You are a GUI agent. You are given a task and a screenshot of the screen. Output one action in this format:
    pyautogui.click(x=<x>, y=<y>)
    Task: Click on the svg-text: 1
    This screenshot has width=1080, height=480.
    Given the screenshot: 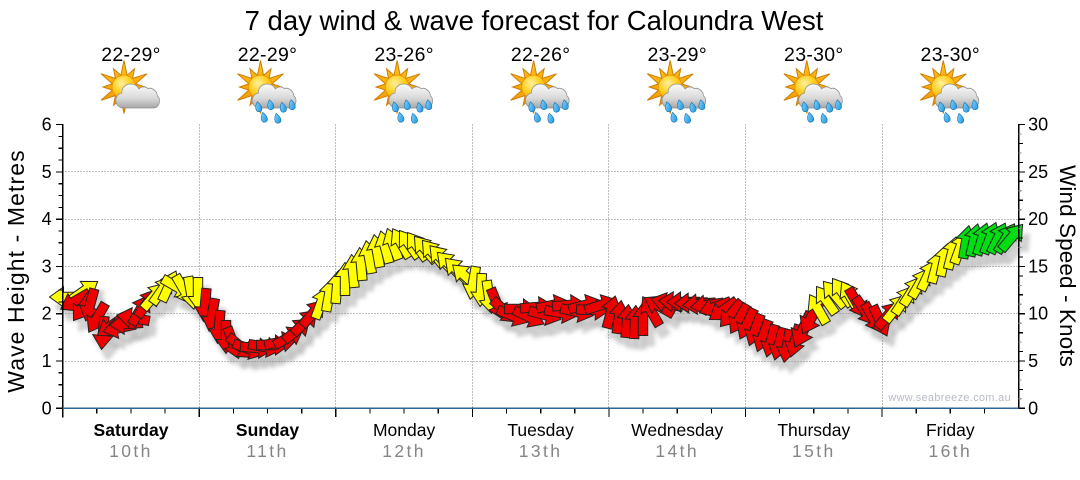 What is the action you would take?
    pyautogui.click(x=47, y=361)
    